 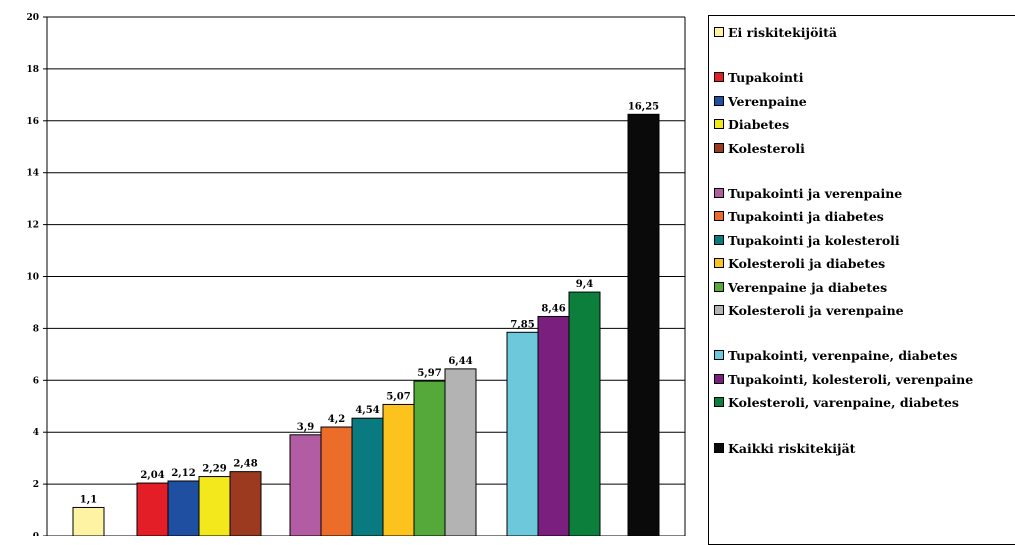 I want to click on legend-item: Kolesteroli ja diabetes, so click(x=799, y=264).